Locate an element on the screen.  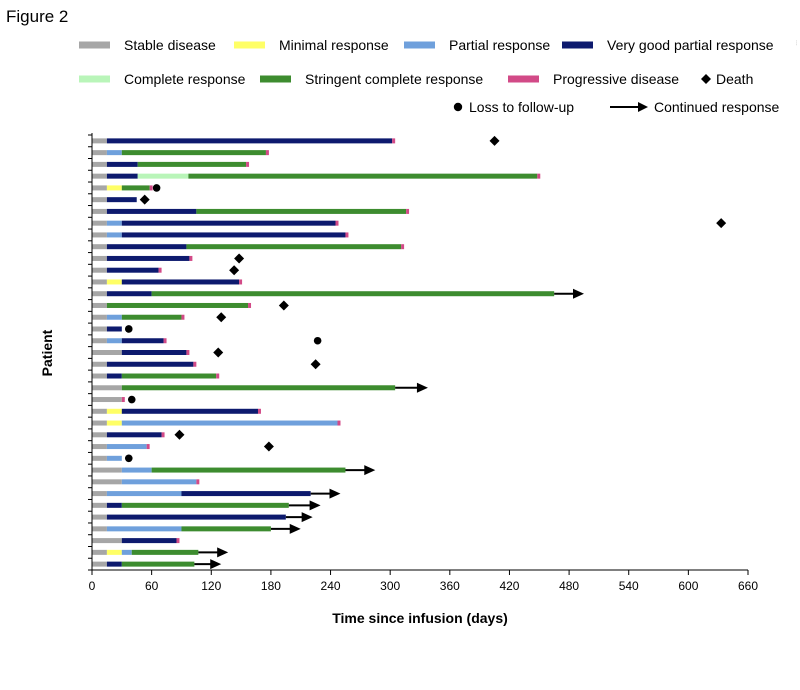
legend-item-death: Death is located at coordinates (727, 79).